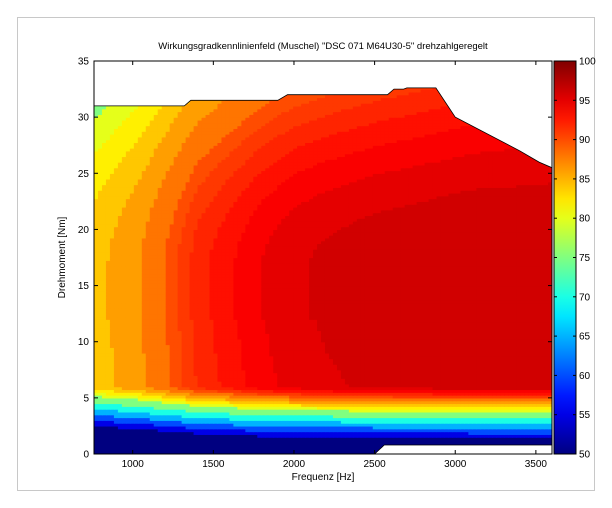 This screenshot has width=612, height=508. I want to click on colorbar-tick-label: 60, so click(585, 376).